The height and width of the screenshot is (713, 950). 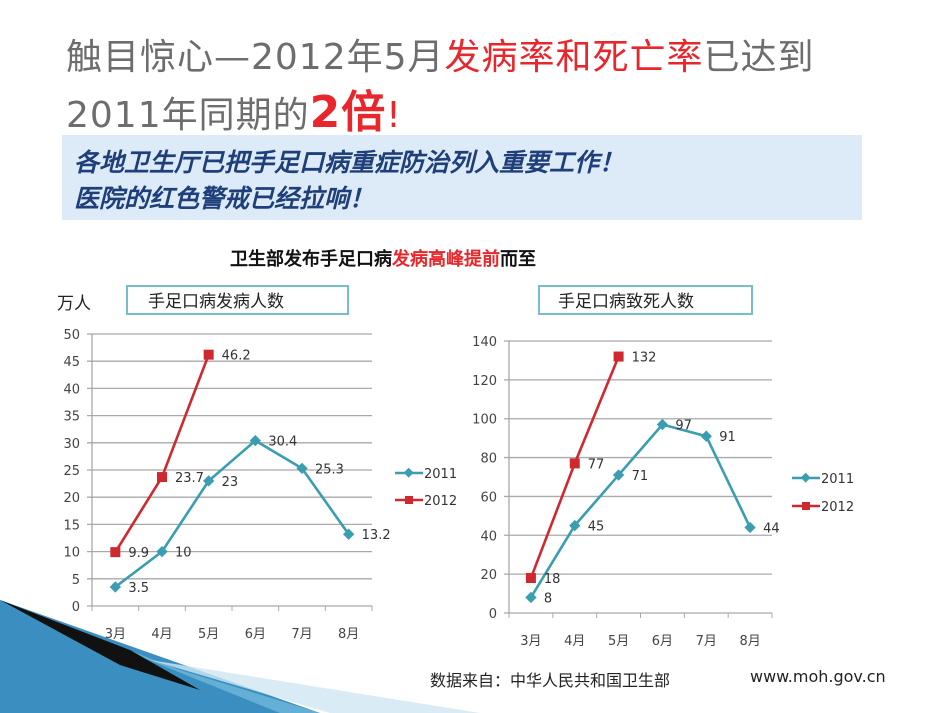 I want to click on corner-decoration, so click(x=240, y=656).